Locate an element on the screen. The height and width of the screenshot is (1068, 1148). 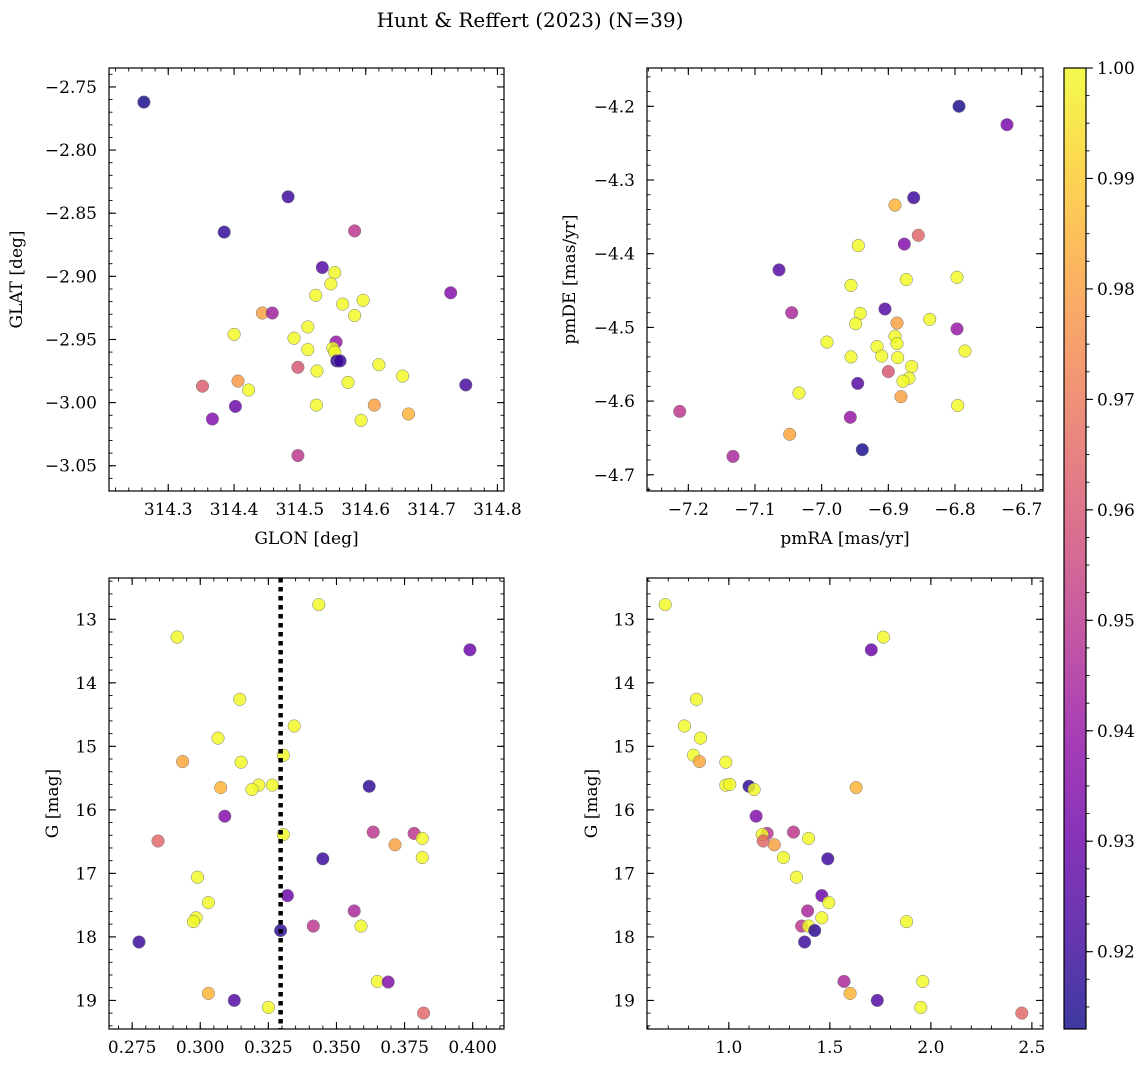
colorbar-gradient is located at coordinates (1075, 548).